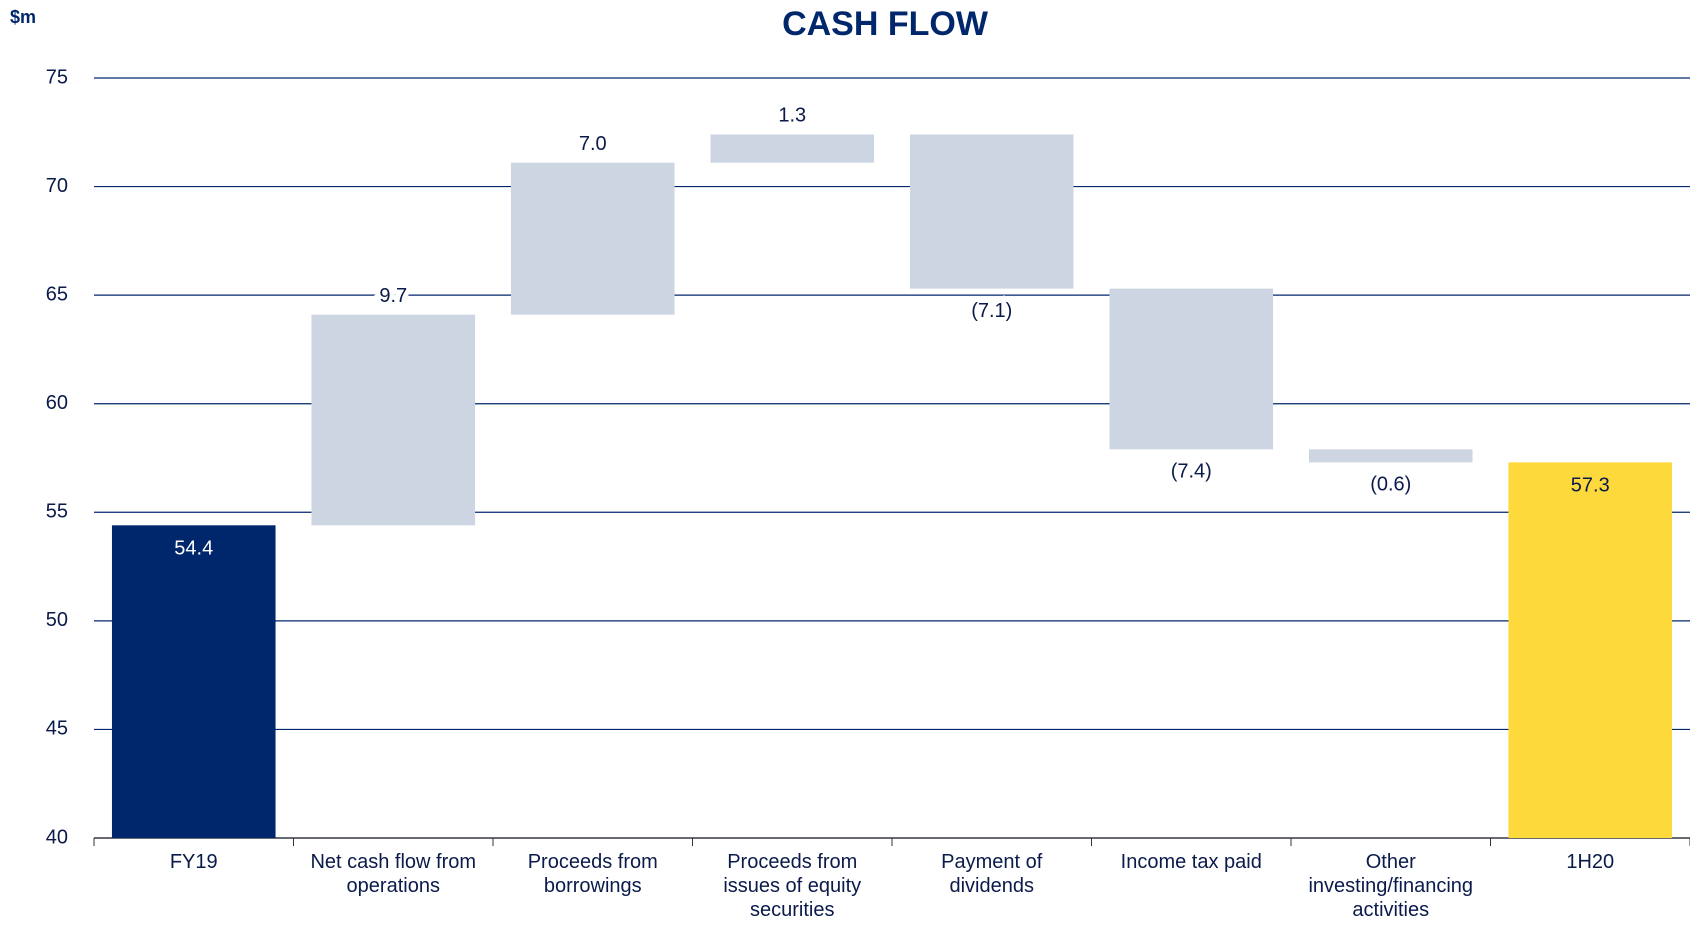  I want to click on x-tick-label: Other investing/financing activities, so click(1391, 886).